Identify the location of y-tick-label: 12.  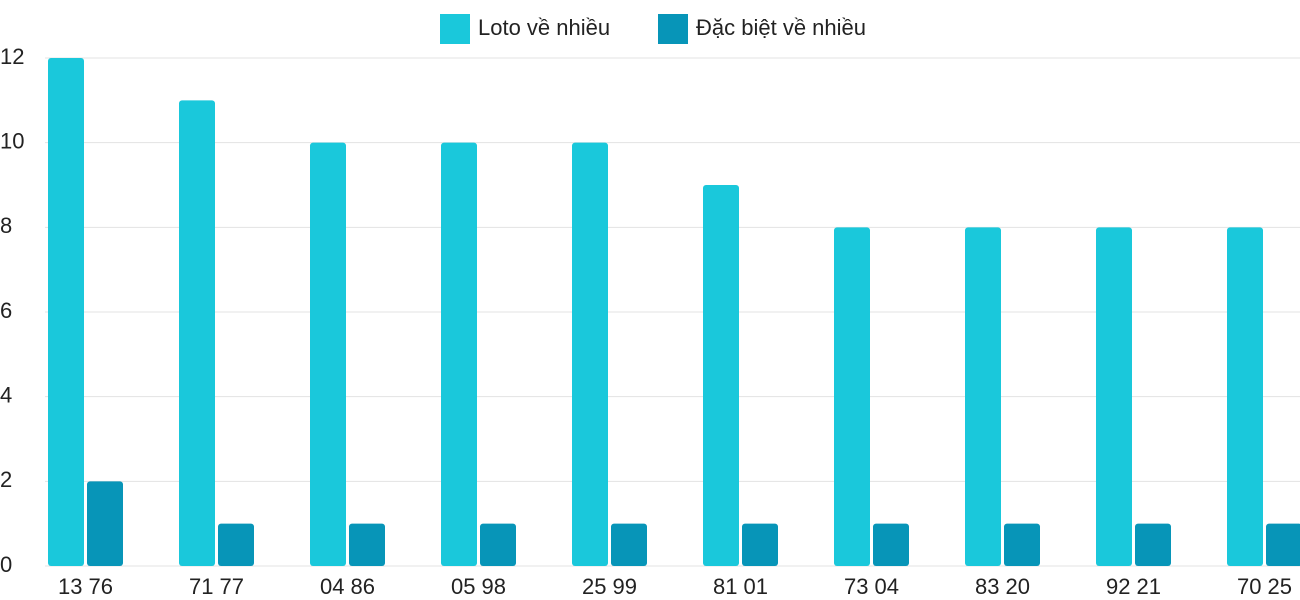
(12, 56).